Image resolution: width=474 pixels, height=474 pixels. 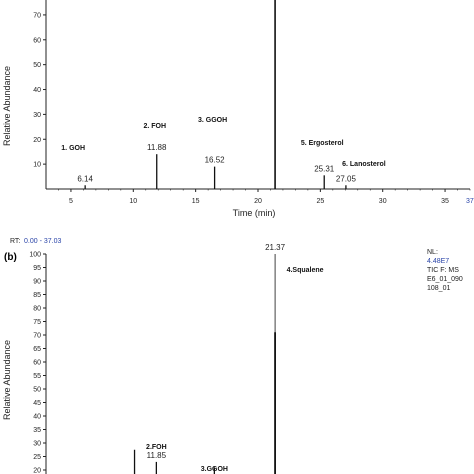 What do you see at coordinates (324, 168) in the screenshot?
I see `panel-a-peak-rt-label: 25.31` at bounding box center [324, 168].